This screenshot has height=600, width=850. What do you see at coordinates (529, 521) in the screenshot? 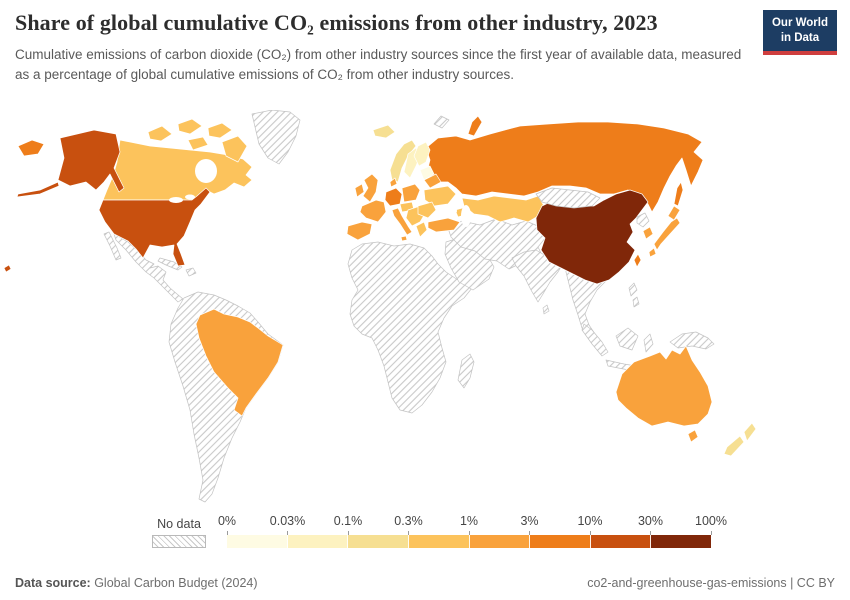
I see `legend-tick-label-3%: 3%` at bounding box center [529, 521].